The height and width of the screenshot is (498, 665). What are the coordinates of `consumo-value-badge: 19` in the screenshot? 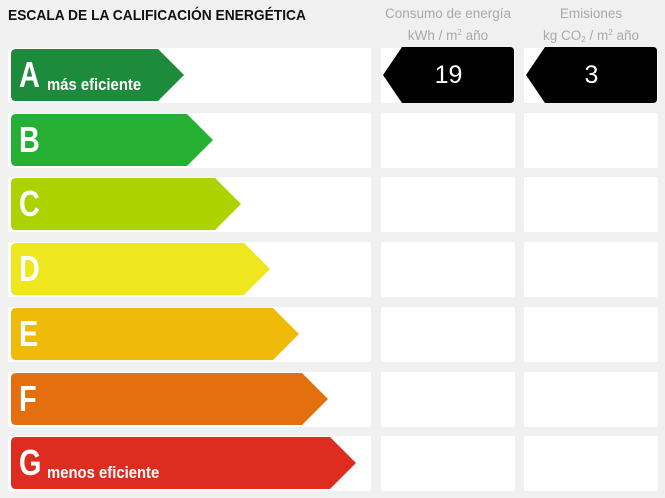 It's located at (448, 75).